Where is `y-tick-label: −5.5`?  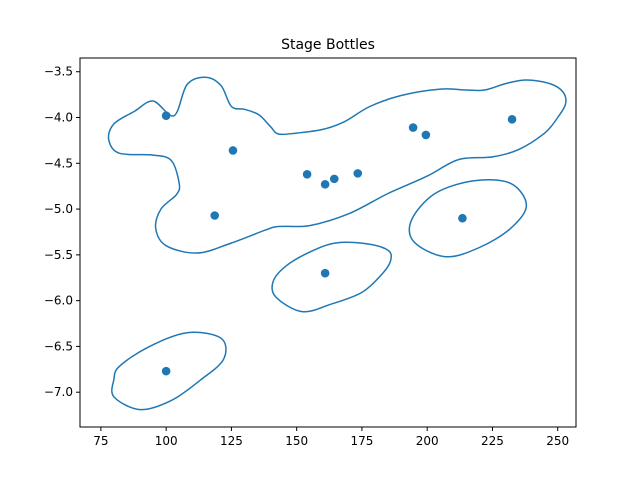 y-tick-label: −5.5 is located at coordinates (58, 255).